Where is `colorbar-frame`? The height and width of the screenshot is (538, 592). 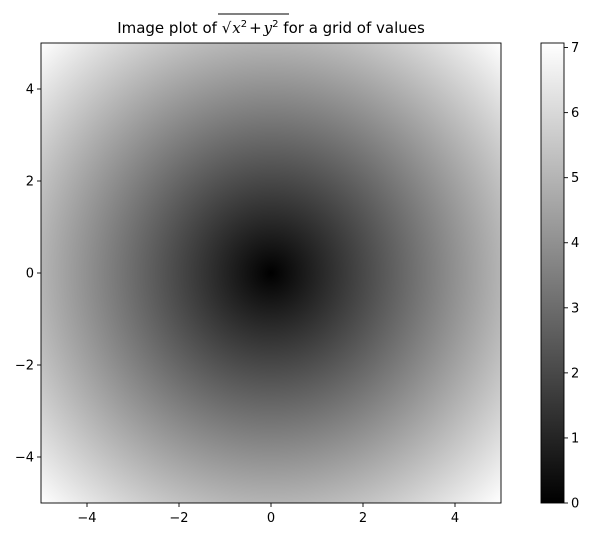
colorbar-frame is located at coordinates (552, 273).